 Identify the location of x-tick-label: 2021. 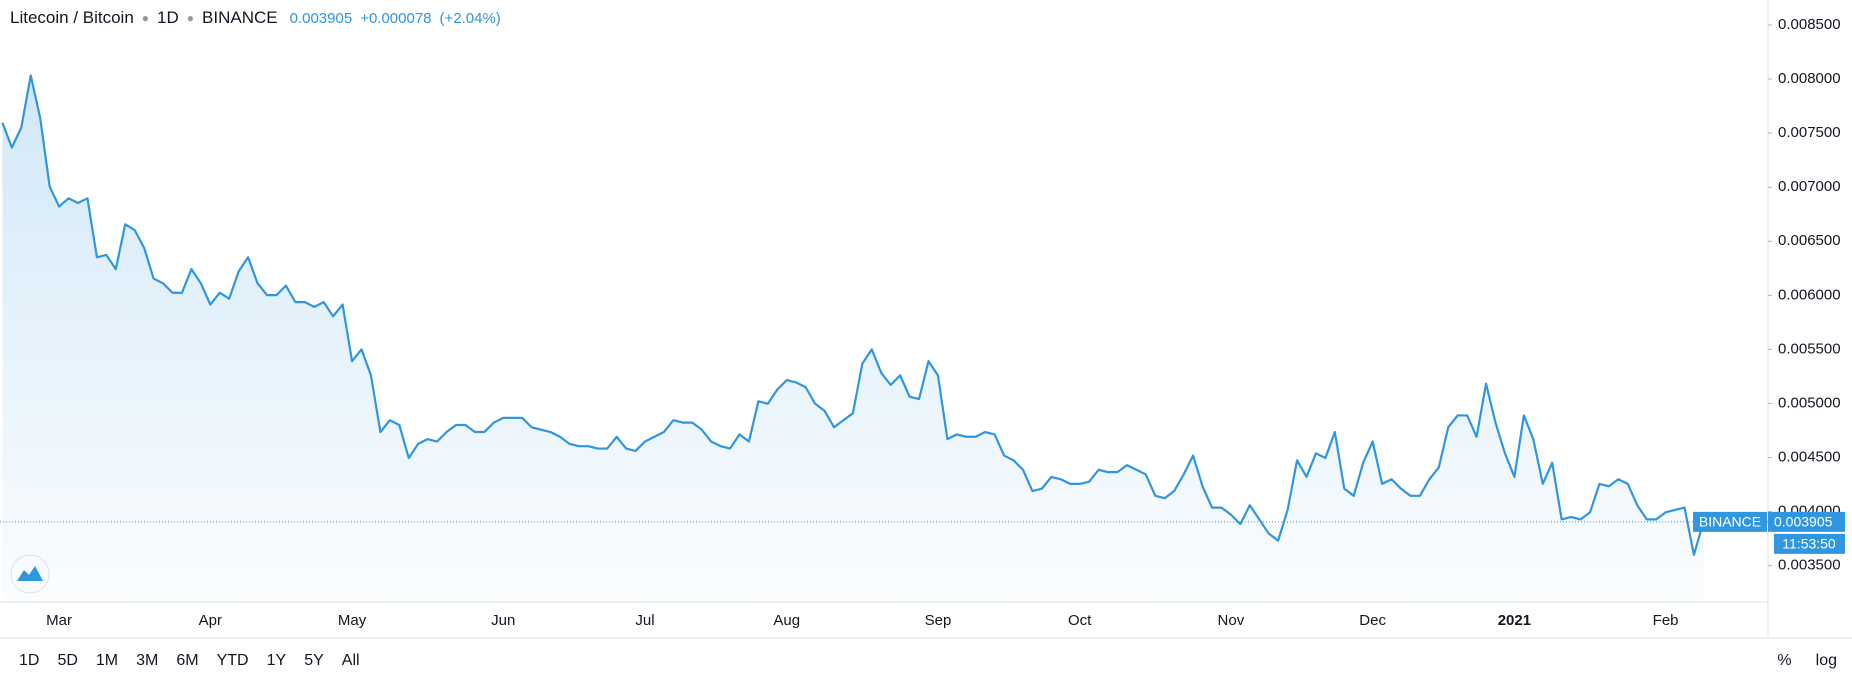
(1514, 620).